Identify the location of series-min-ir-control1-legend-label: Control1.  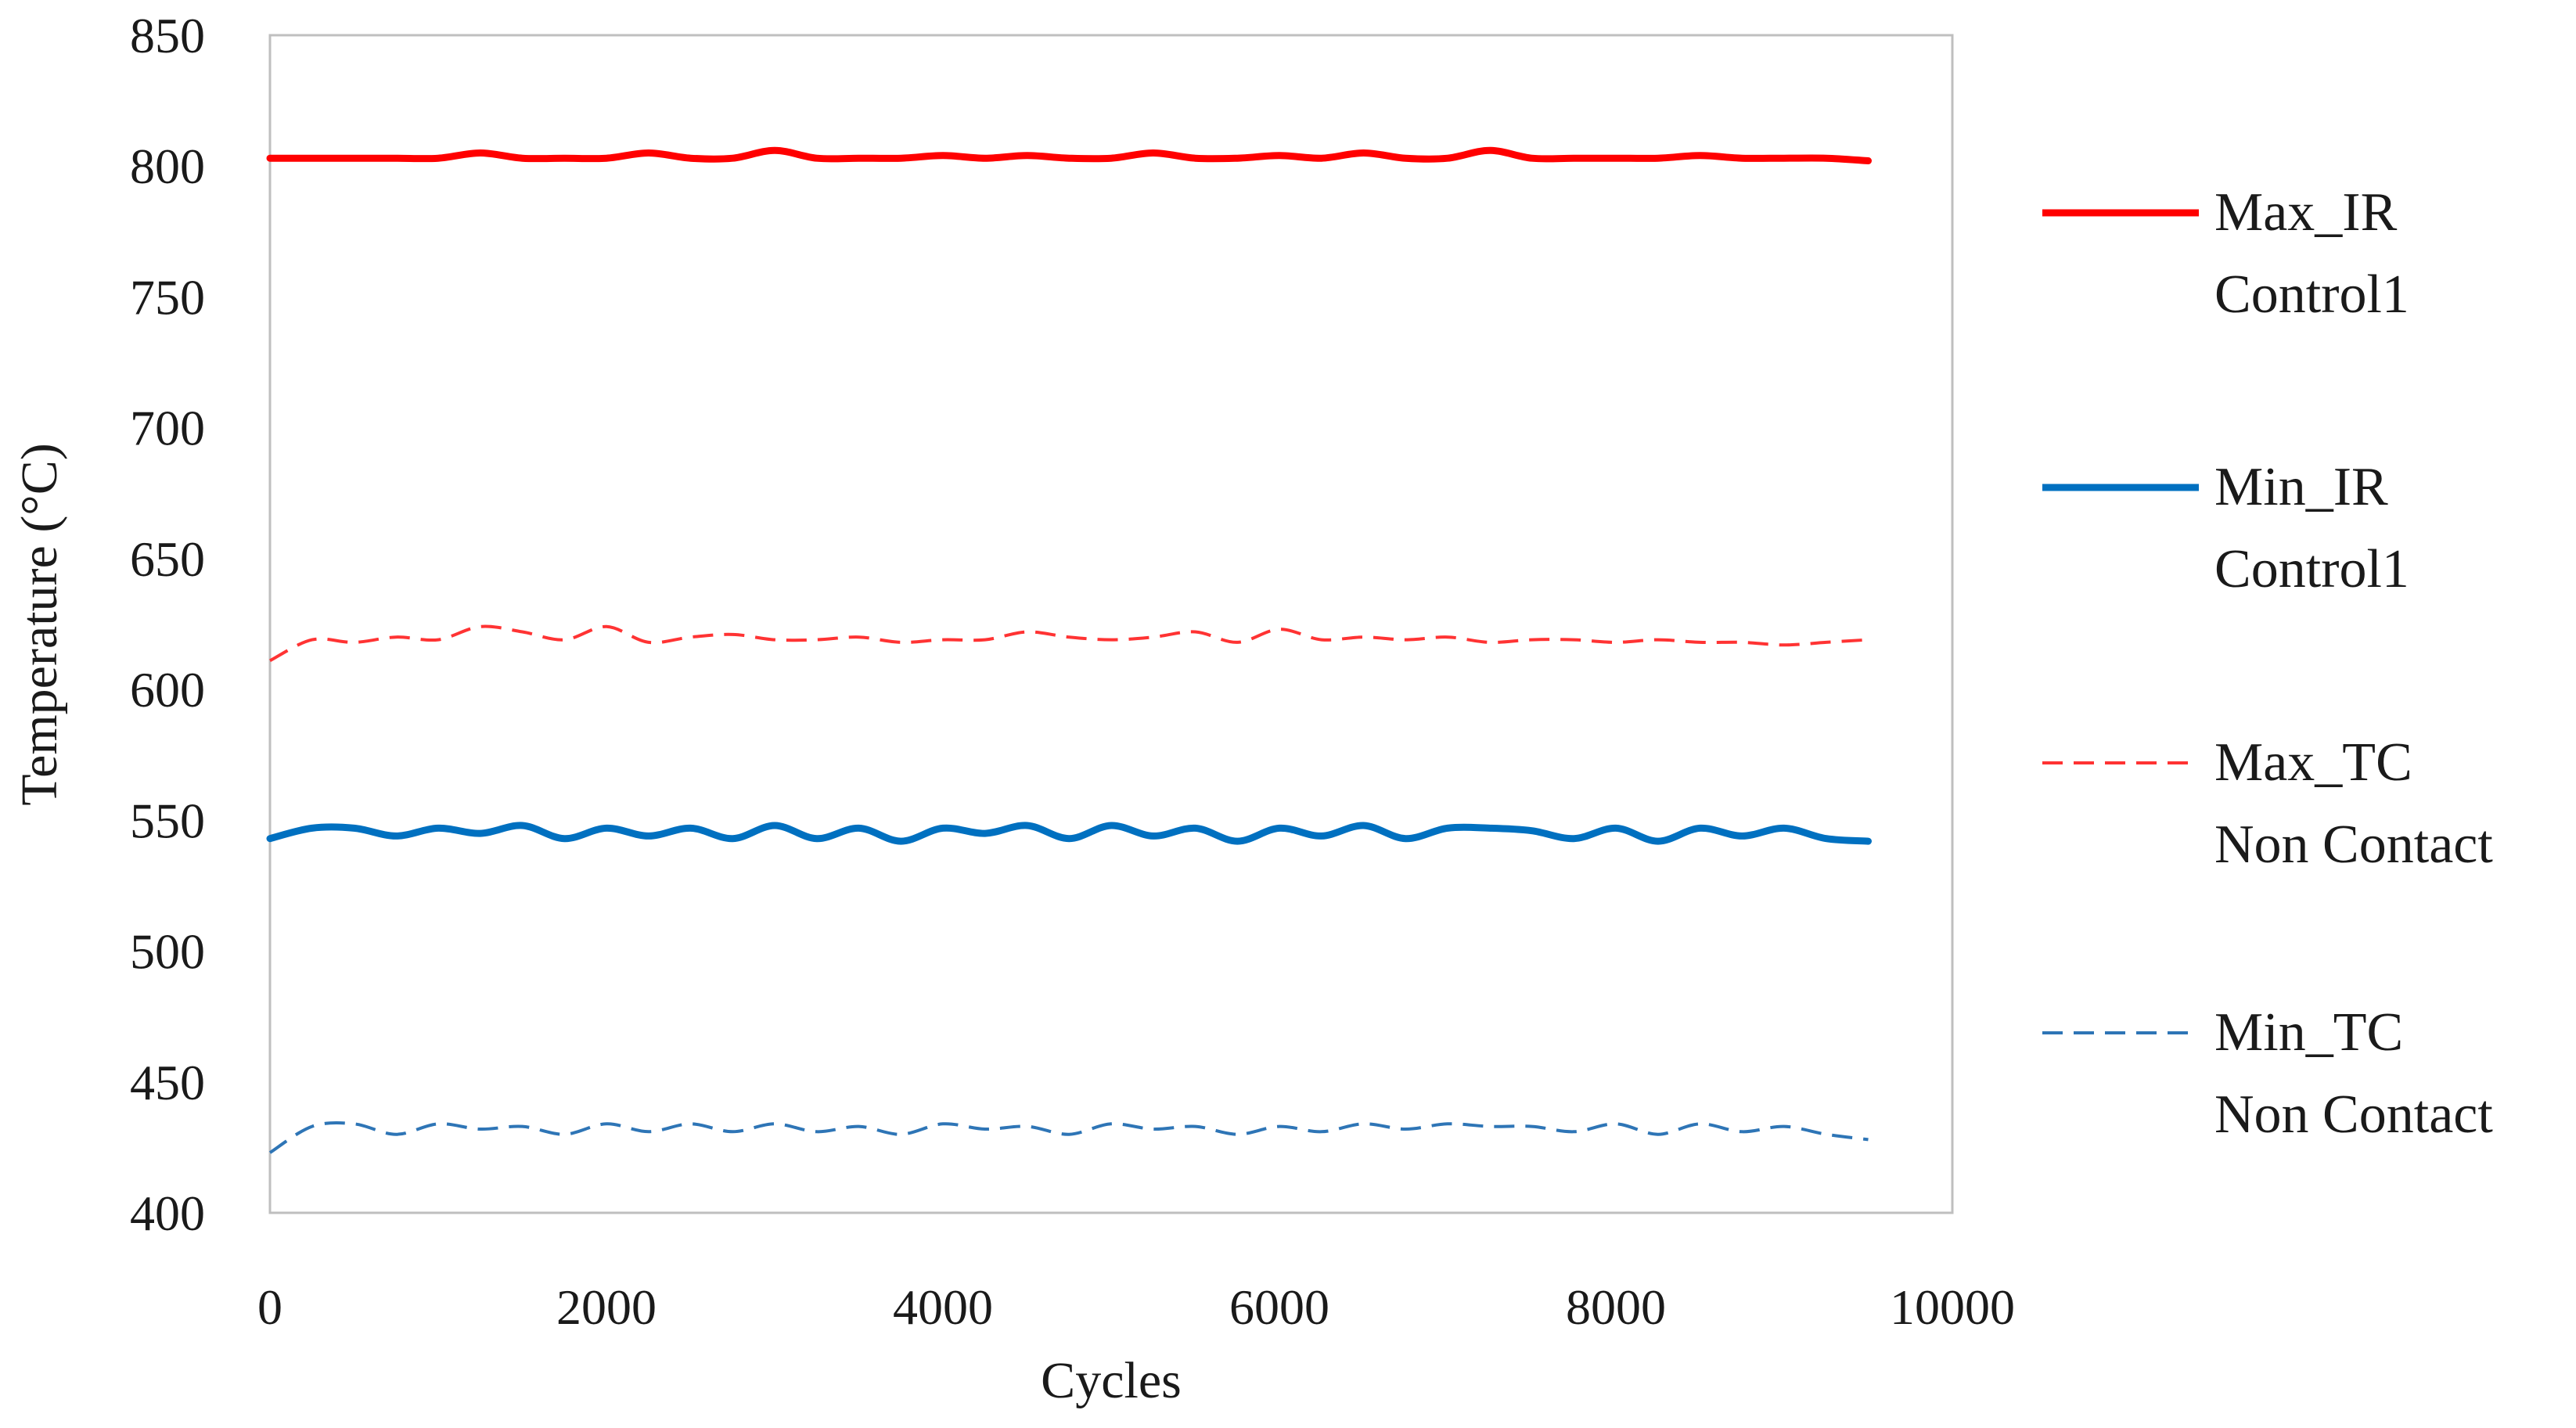
(2311, 569).